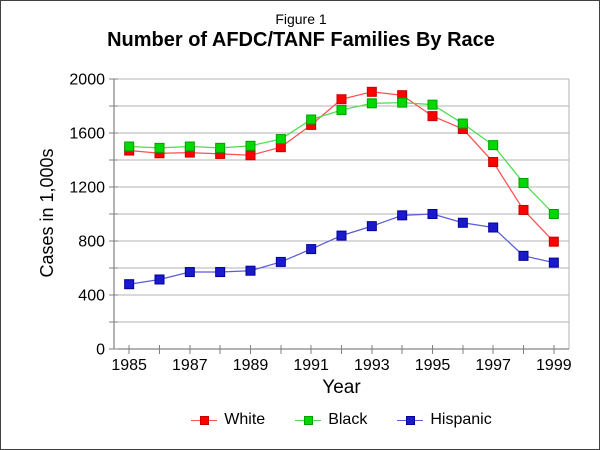  What do you see at coordinates (250, 145) in the screenshot?
I see `marker-black-1989` at bounding box center [250, 145].